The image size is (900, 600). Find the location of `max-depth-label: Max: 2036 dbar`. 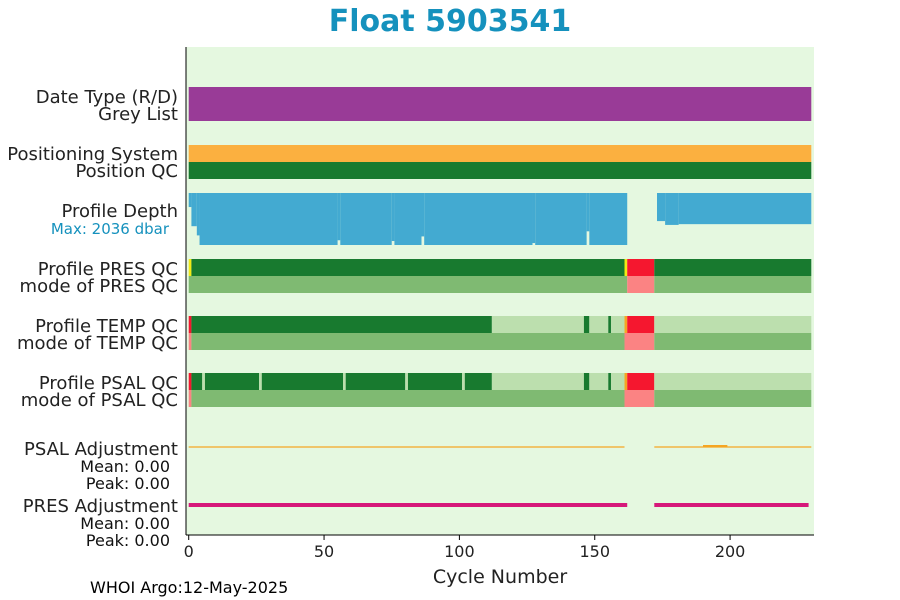

max-depth-label: Max: 2036 dbar is located at coordinates (110, 229).